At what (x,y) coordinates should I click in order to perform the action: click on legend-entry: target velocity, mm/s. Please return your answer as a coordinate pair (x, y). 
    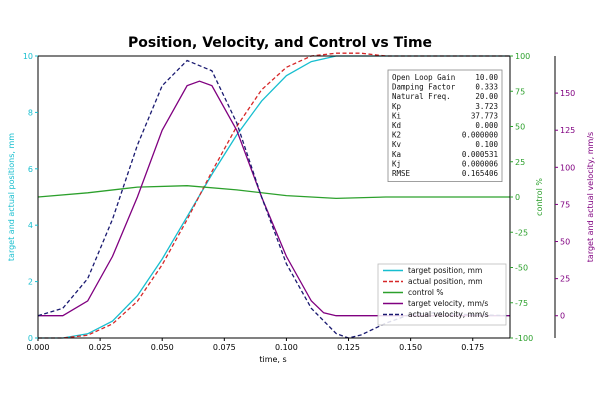
    Looking at the image, I should click on (448, 303).